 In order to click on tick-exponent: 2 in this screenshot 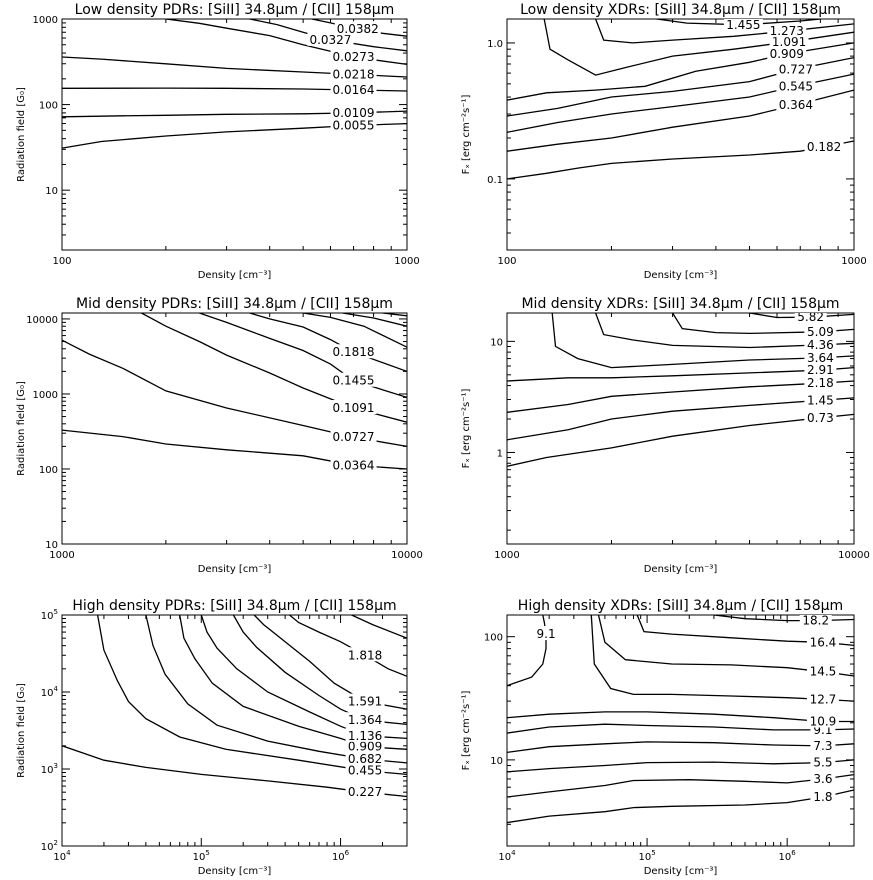, I will do `click(56, 843)`.